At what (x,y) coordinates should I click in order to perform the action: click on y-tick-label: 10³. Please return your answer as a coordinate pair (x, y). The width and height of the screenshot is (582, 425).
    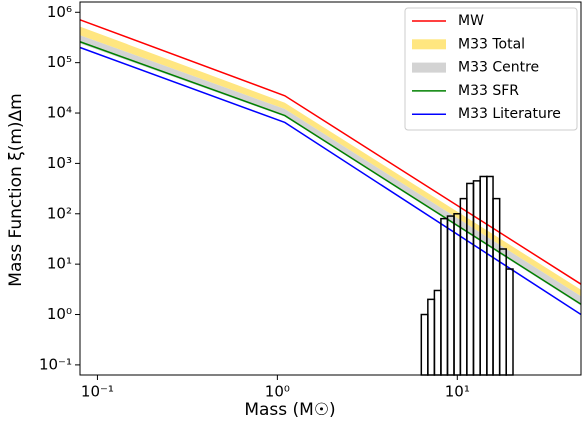
    Looking at the image, I should click on (59, 163).